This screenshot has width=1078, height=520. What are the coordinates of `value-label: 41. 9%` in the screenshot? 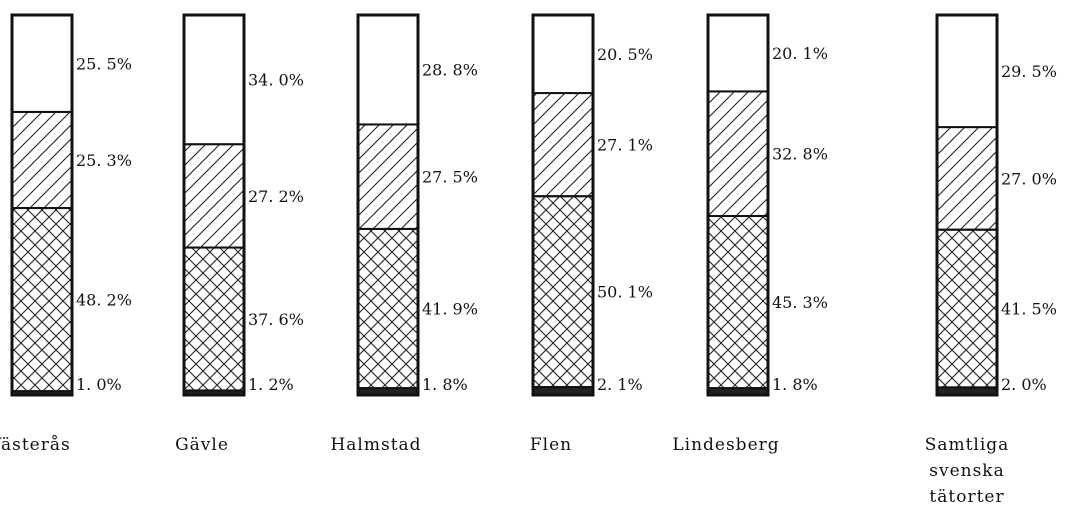 It's located at (450, 309).